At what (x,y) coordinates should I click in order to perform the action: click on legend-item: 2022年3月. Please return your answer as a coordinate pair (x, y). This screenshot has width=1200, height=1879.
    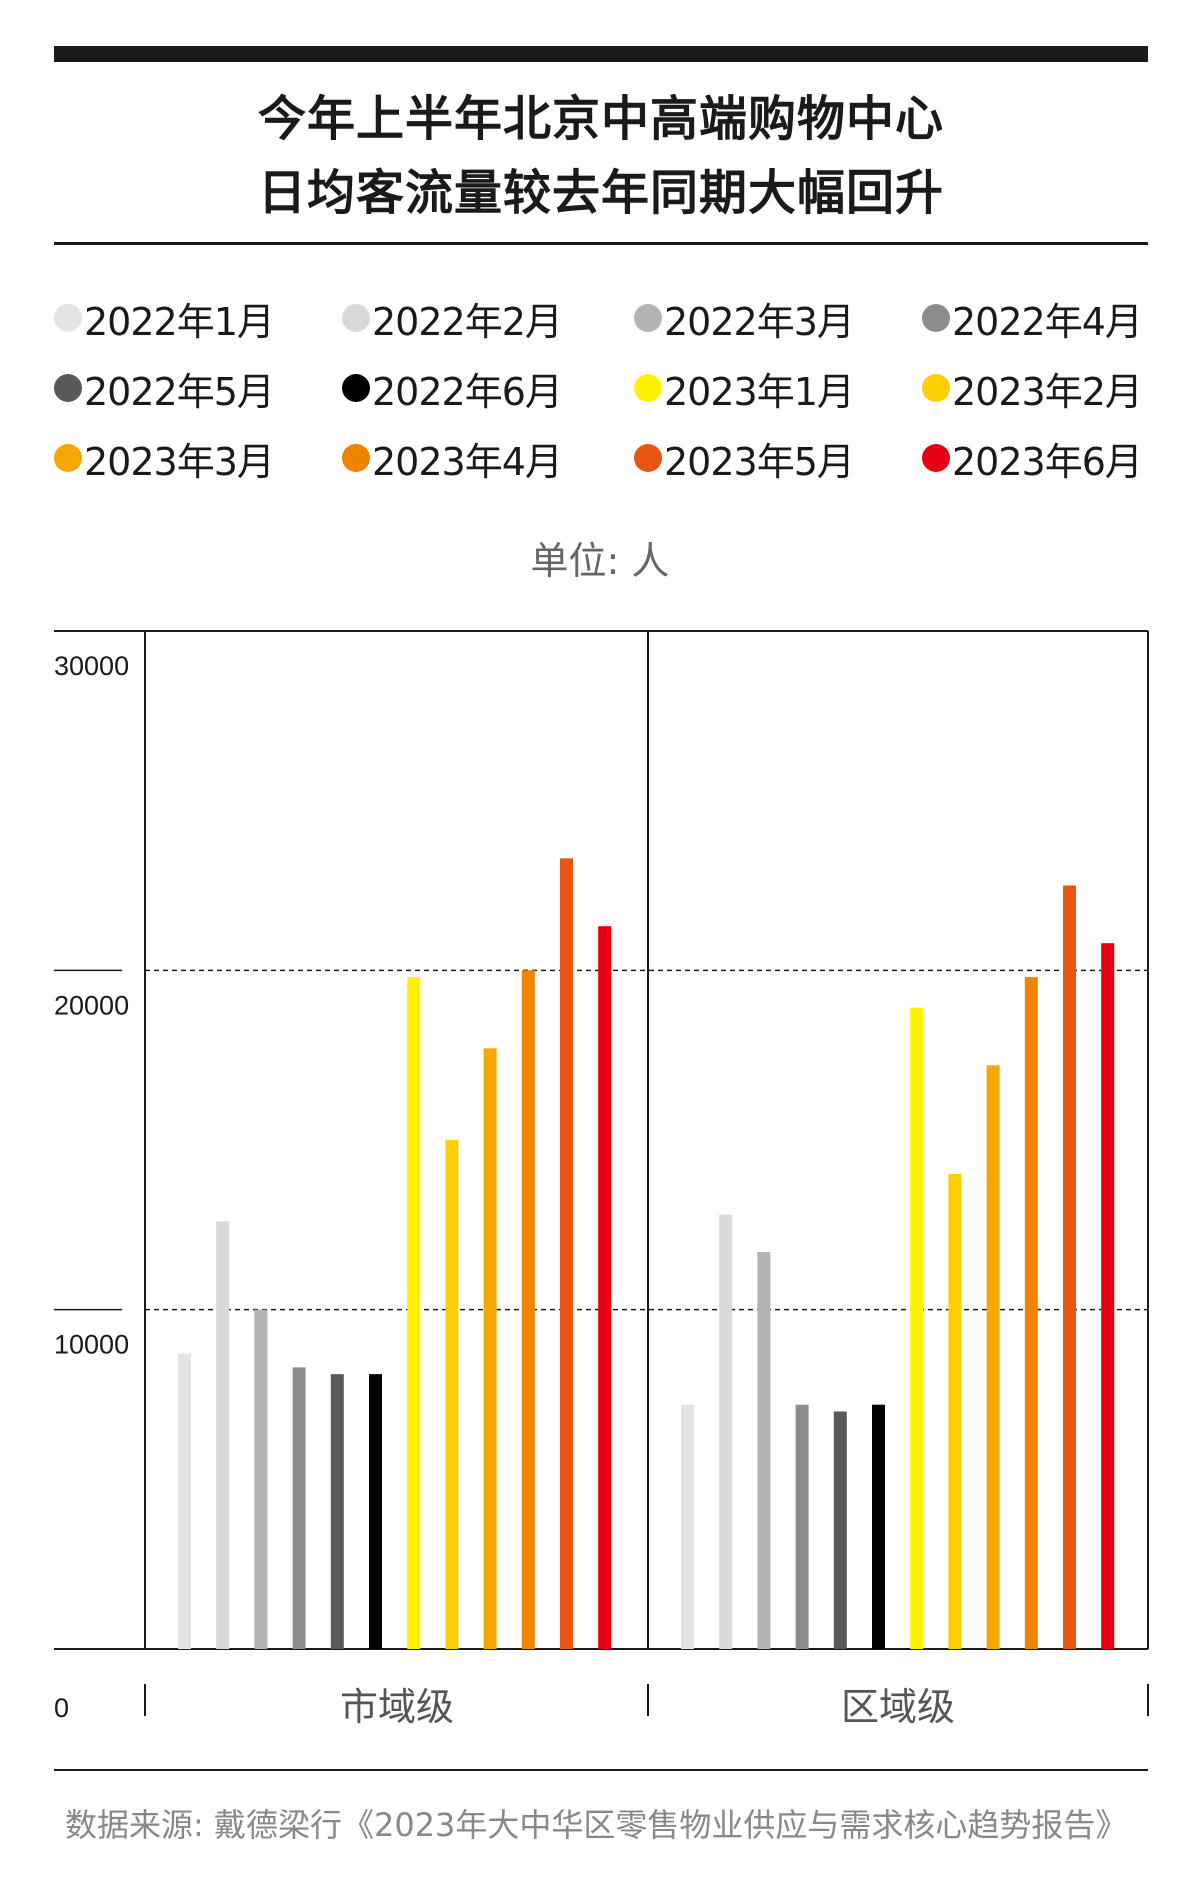
    Looking at the image, I should click on (744, 318).